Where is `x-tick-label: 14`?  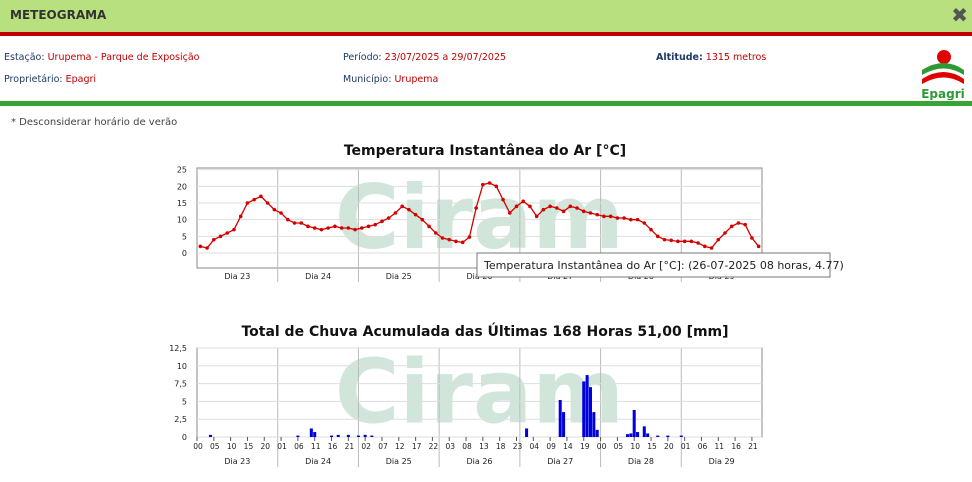
x-tick-label: 14 is located at coordinates (568, 446).